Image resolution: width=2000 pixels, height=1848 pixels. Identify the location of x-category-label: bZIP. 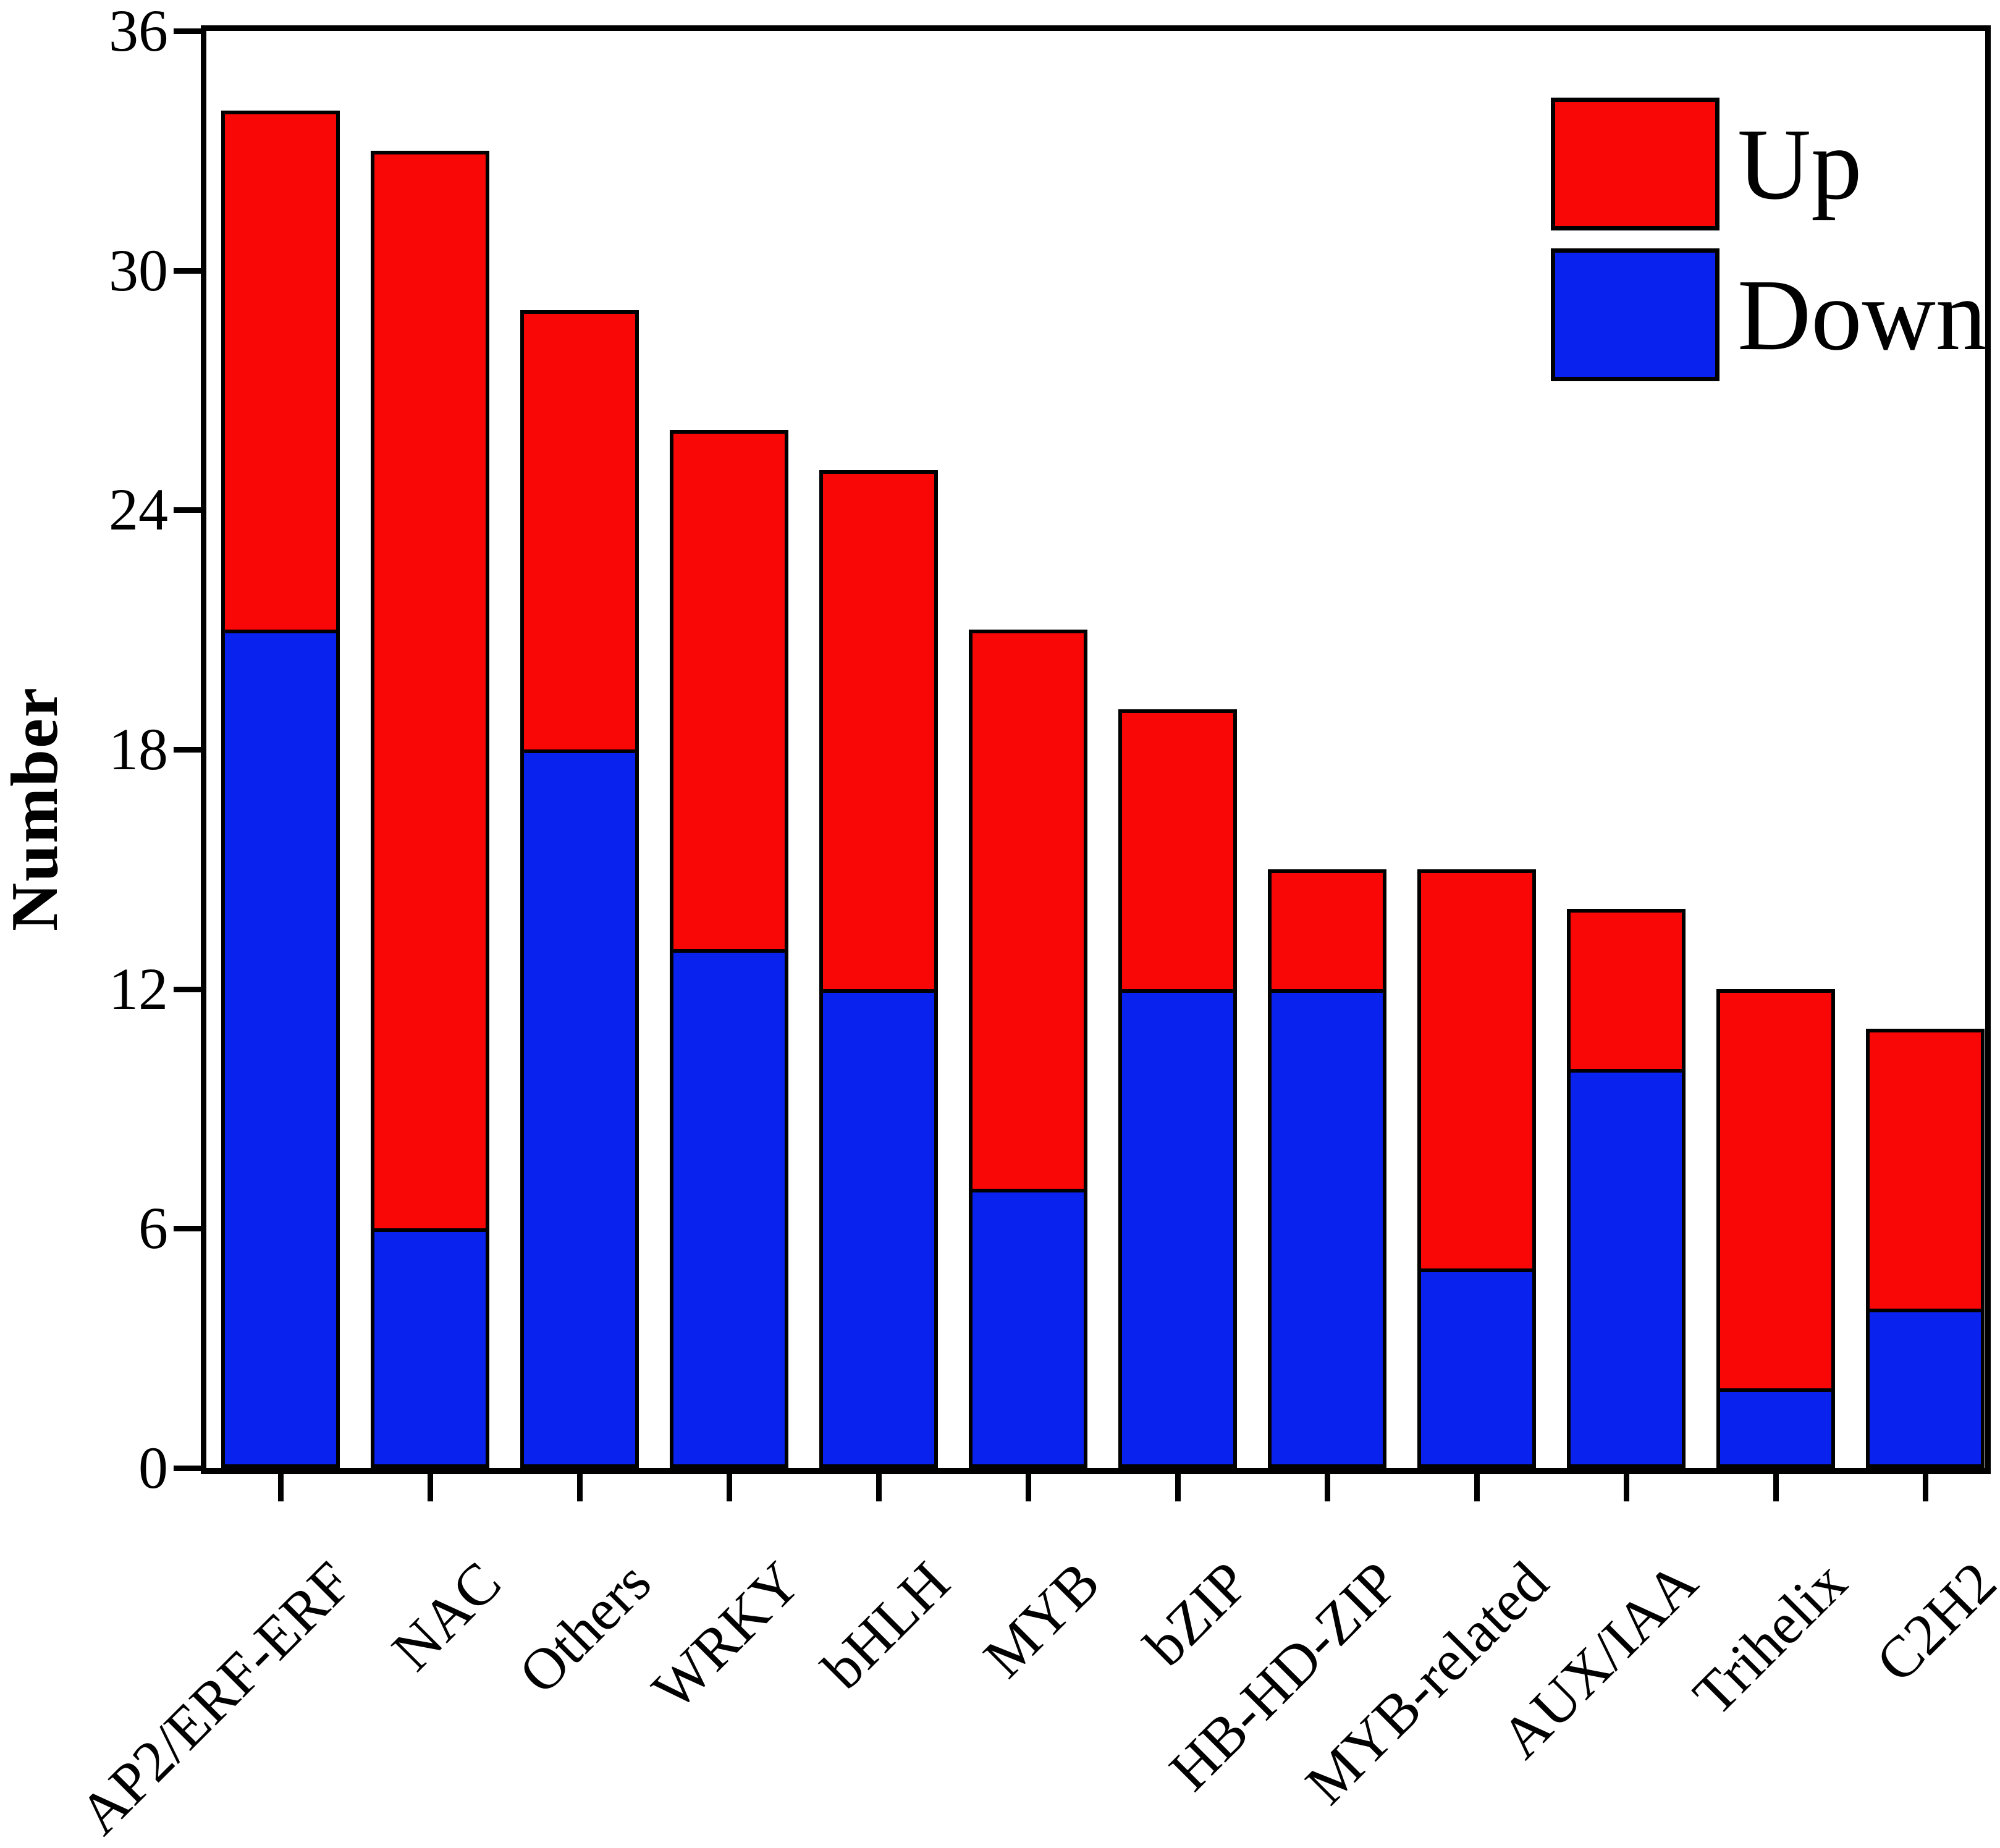
(1197, 1614).